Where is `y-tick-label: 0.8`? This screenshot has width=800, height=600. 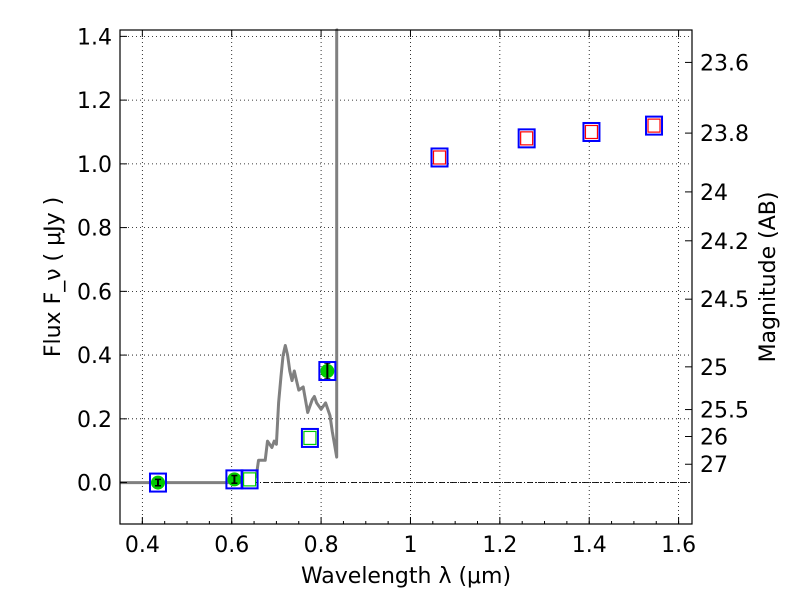 y-tick-label: 0.8 is located at coordinates (94, 229).